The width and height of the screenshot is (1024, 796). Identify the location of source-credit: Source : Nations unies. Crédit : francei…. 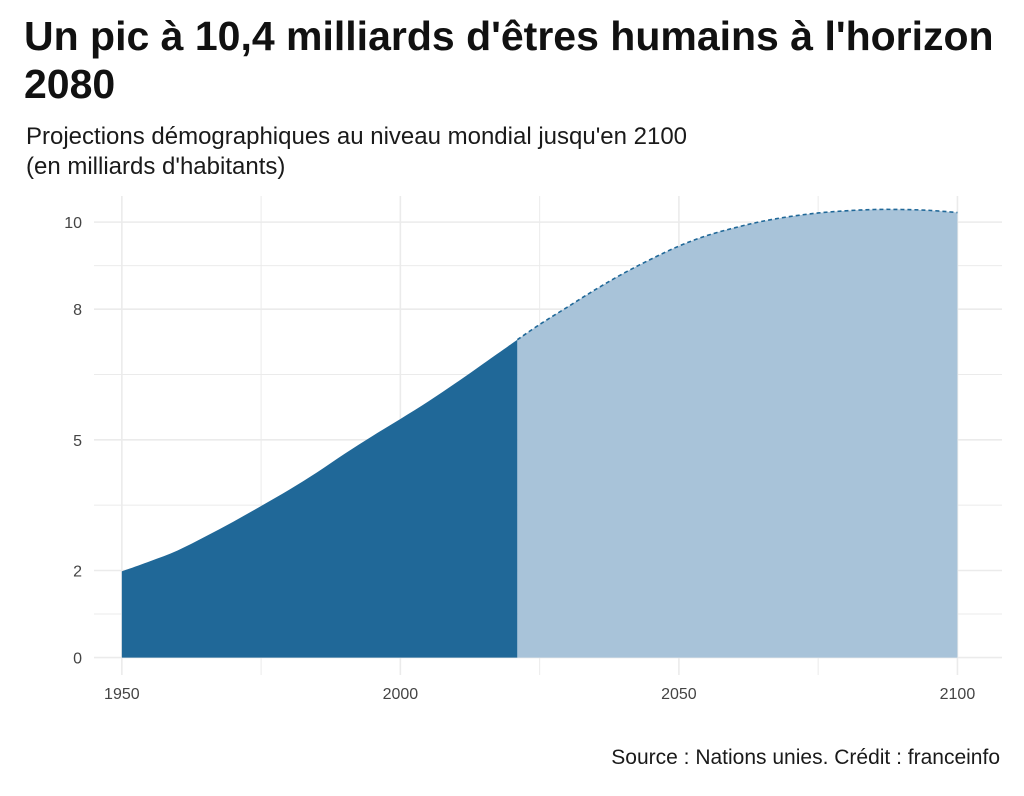
(805, 757).